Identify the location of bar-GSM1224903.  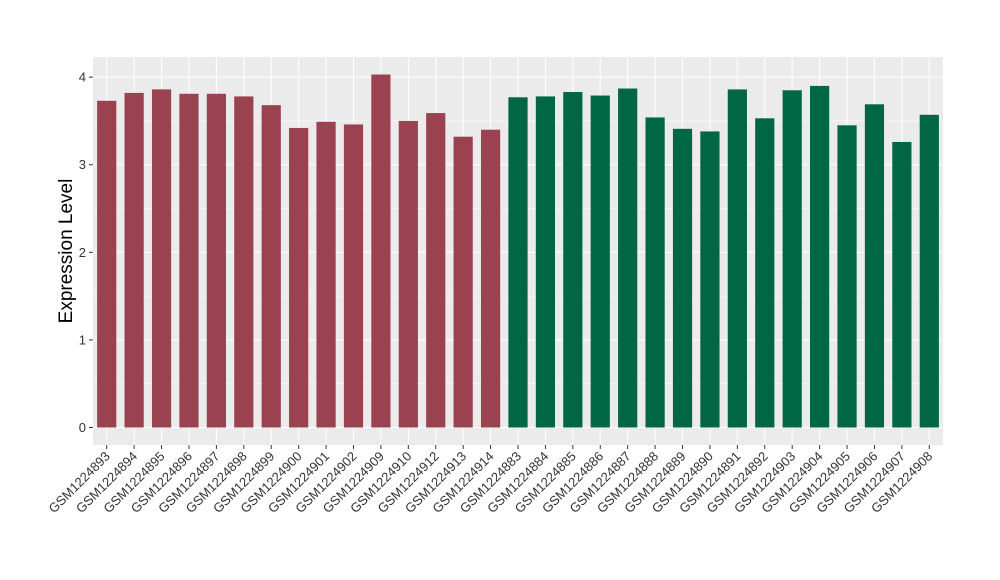
(792, 259).